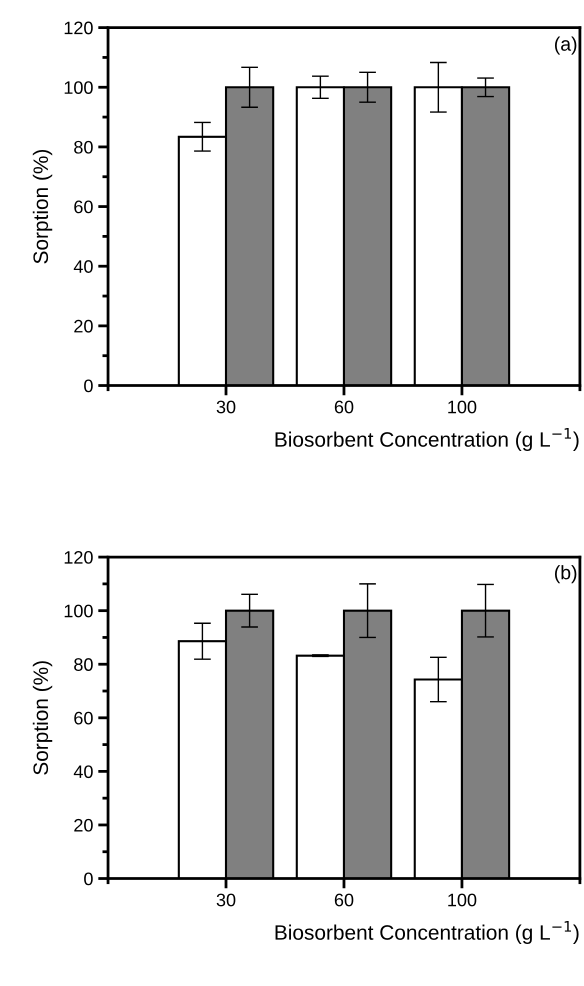  Describe the element at coordinates (565, 45) in the screenshot. I see `annotation: (a)` at that location.